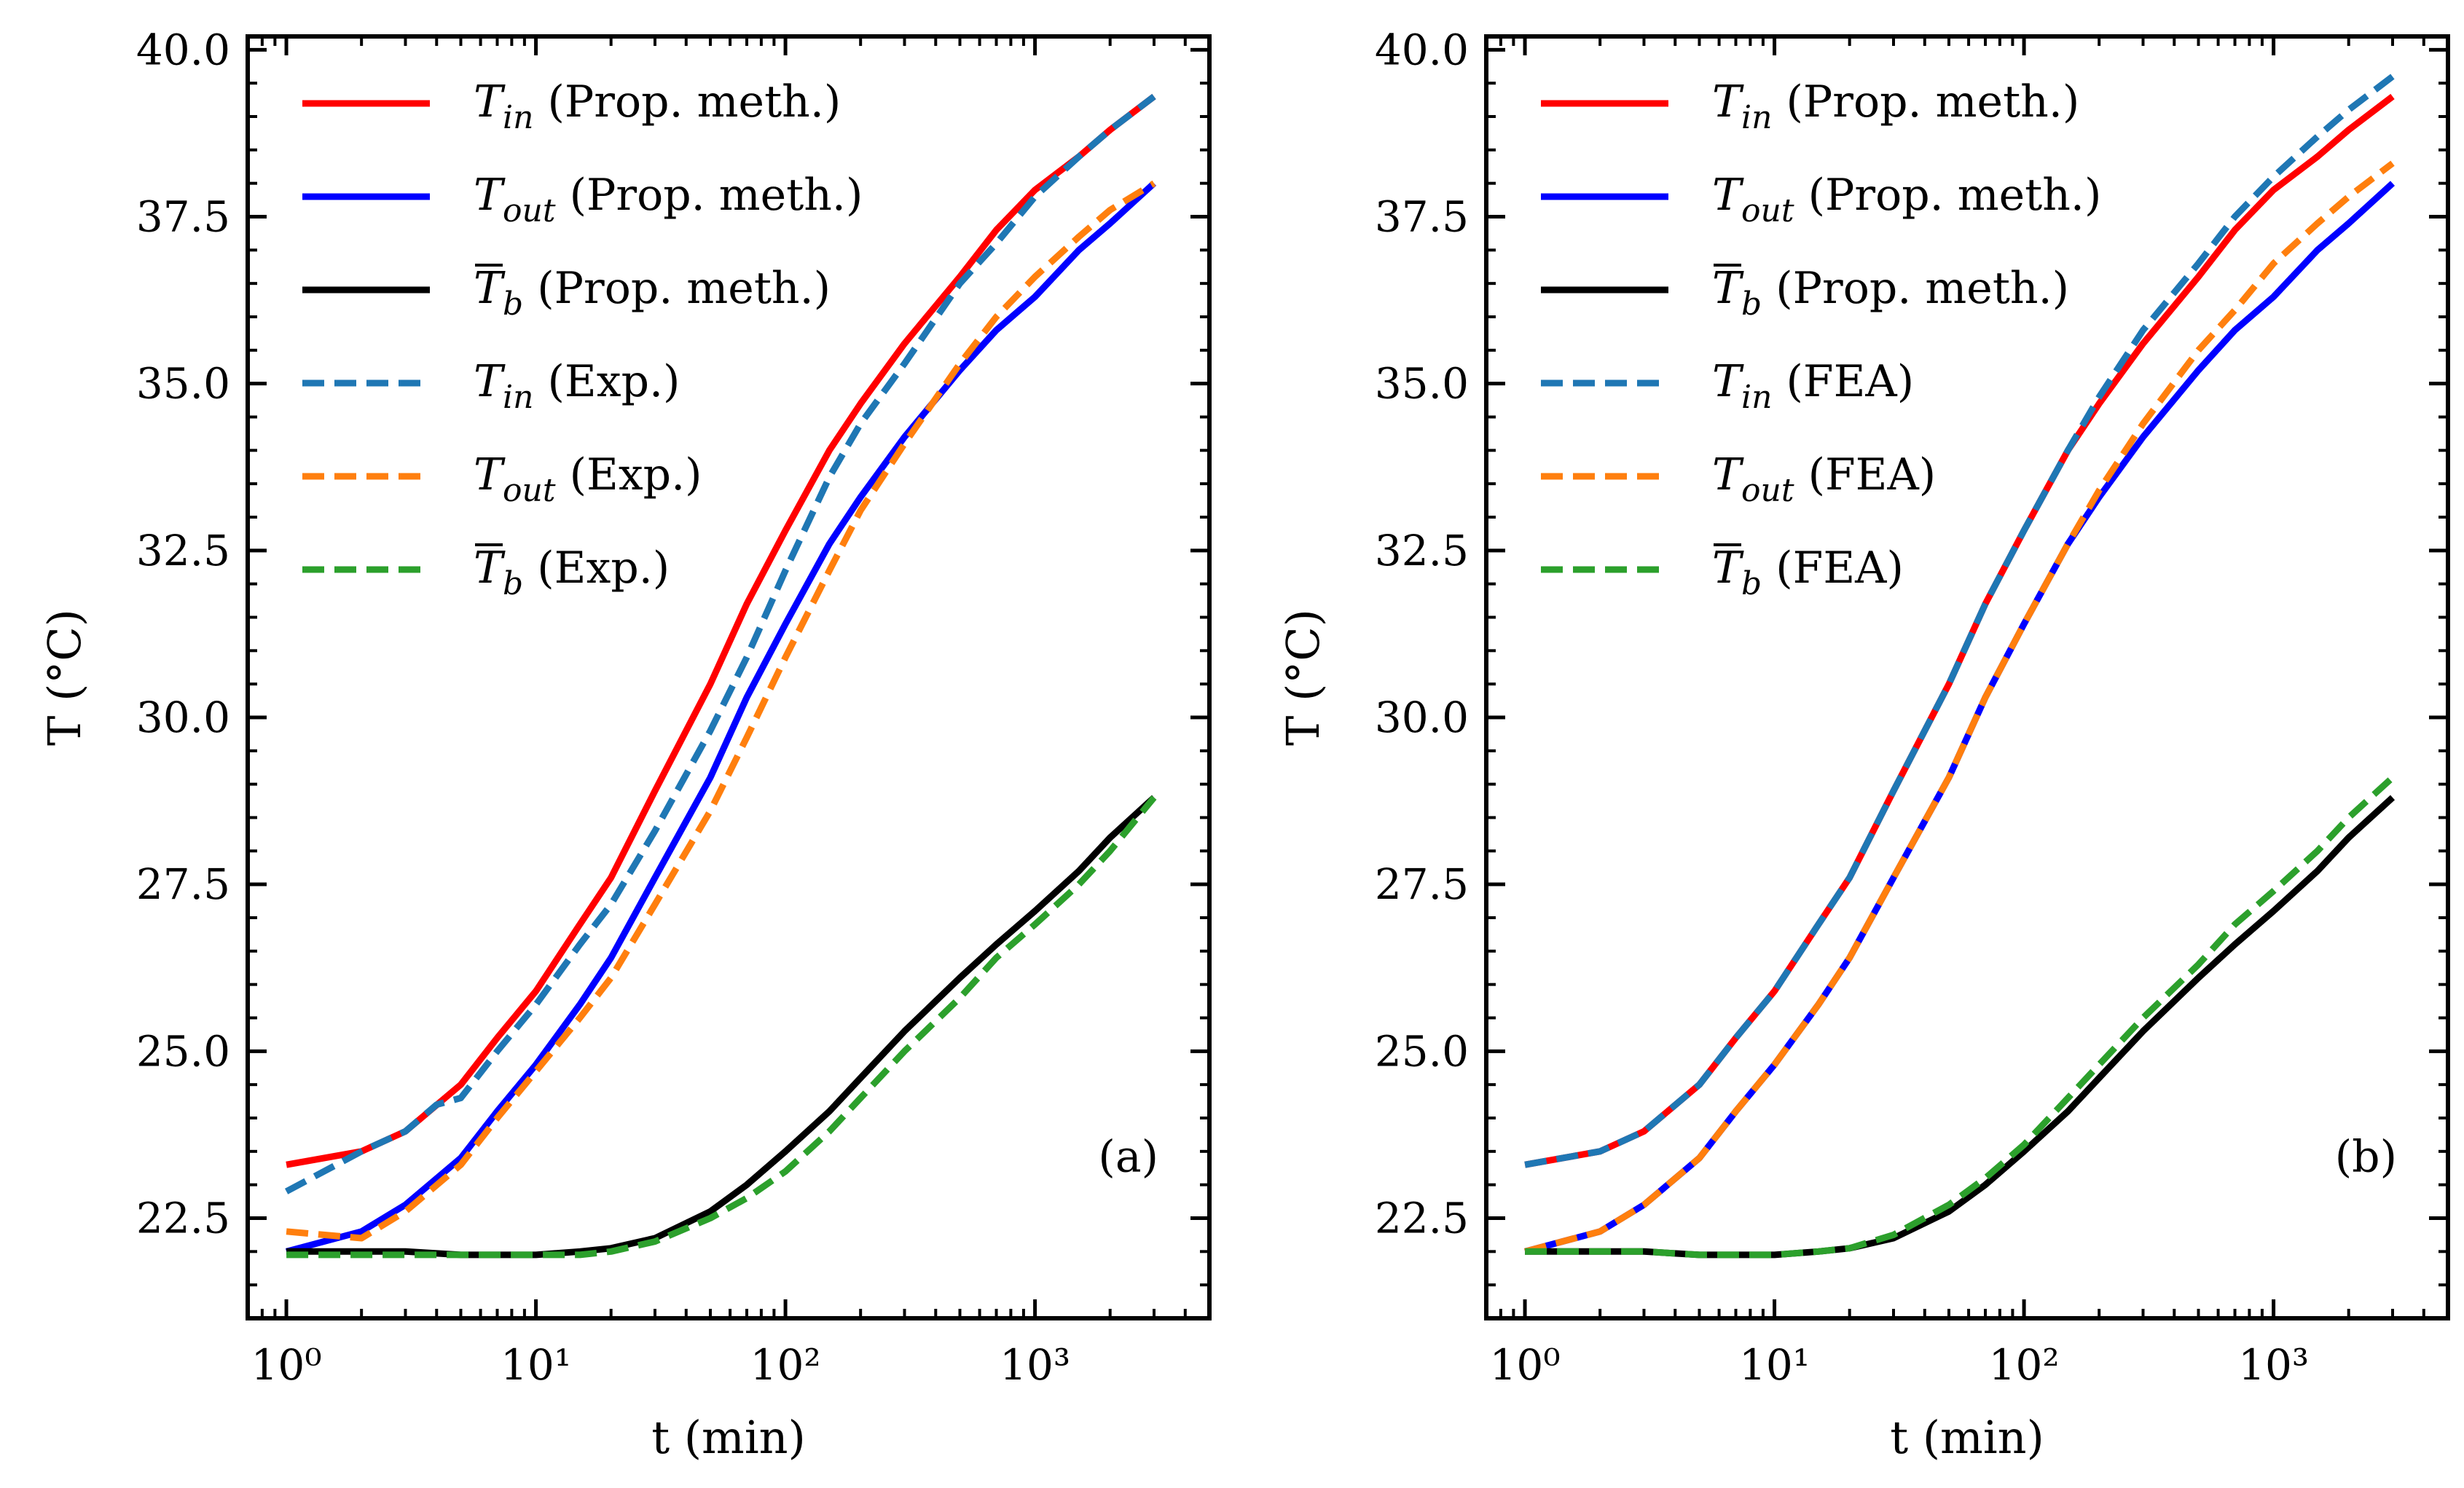 The height and width of the screenshot is (1488, 2464). I want to click on legend-entry-3: Tin (FEA), so click(1813, 386).